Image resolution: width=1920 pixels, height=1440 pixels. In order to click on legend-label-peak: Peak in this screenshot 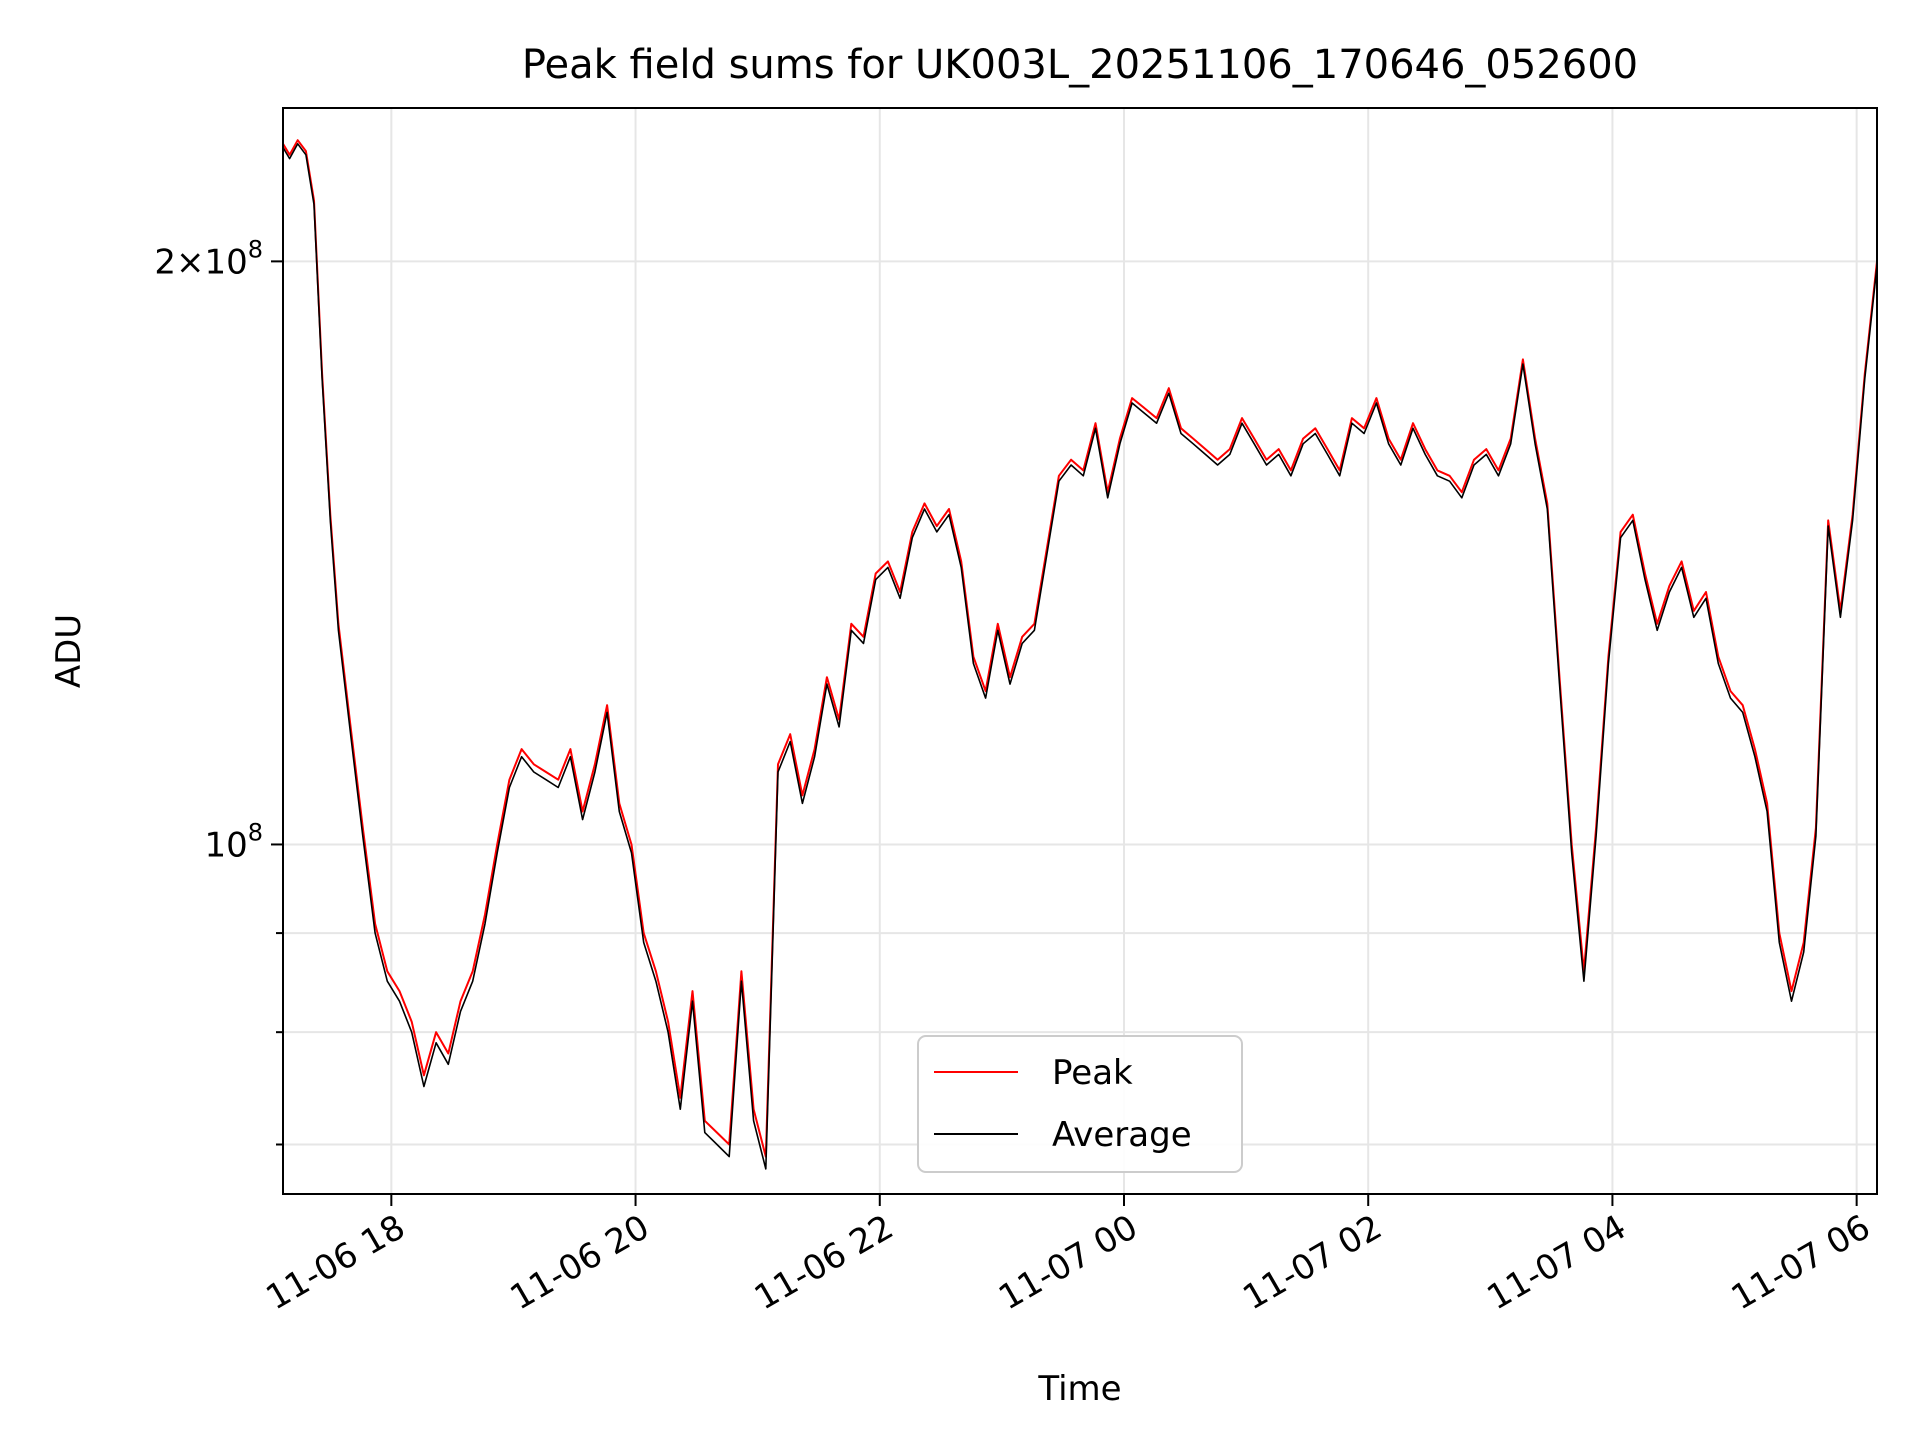, I will do `click(1092, 1073)`.